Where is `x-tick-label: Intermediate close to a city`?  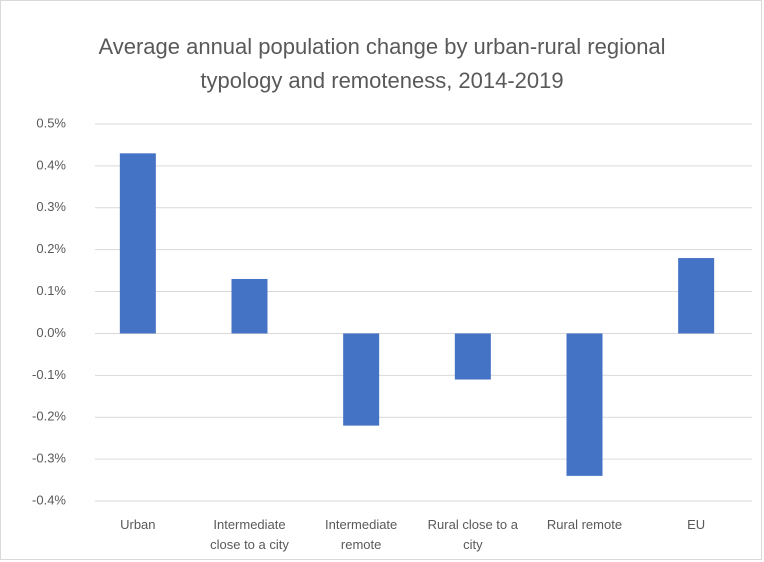
x-tick-label: Intermediate close to a city is located at coordinates (249, 534).